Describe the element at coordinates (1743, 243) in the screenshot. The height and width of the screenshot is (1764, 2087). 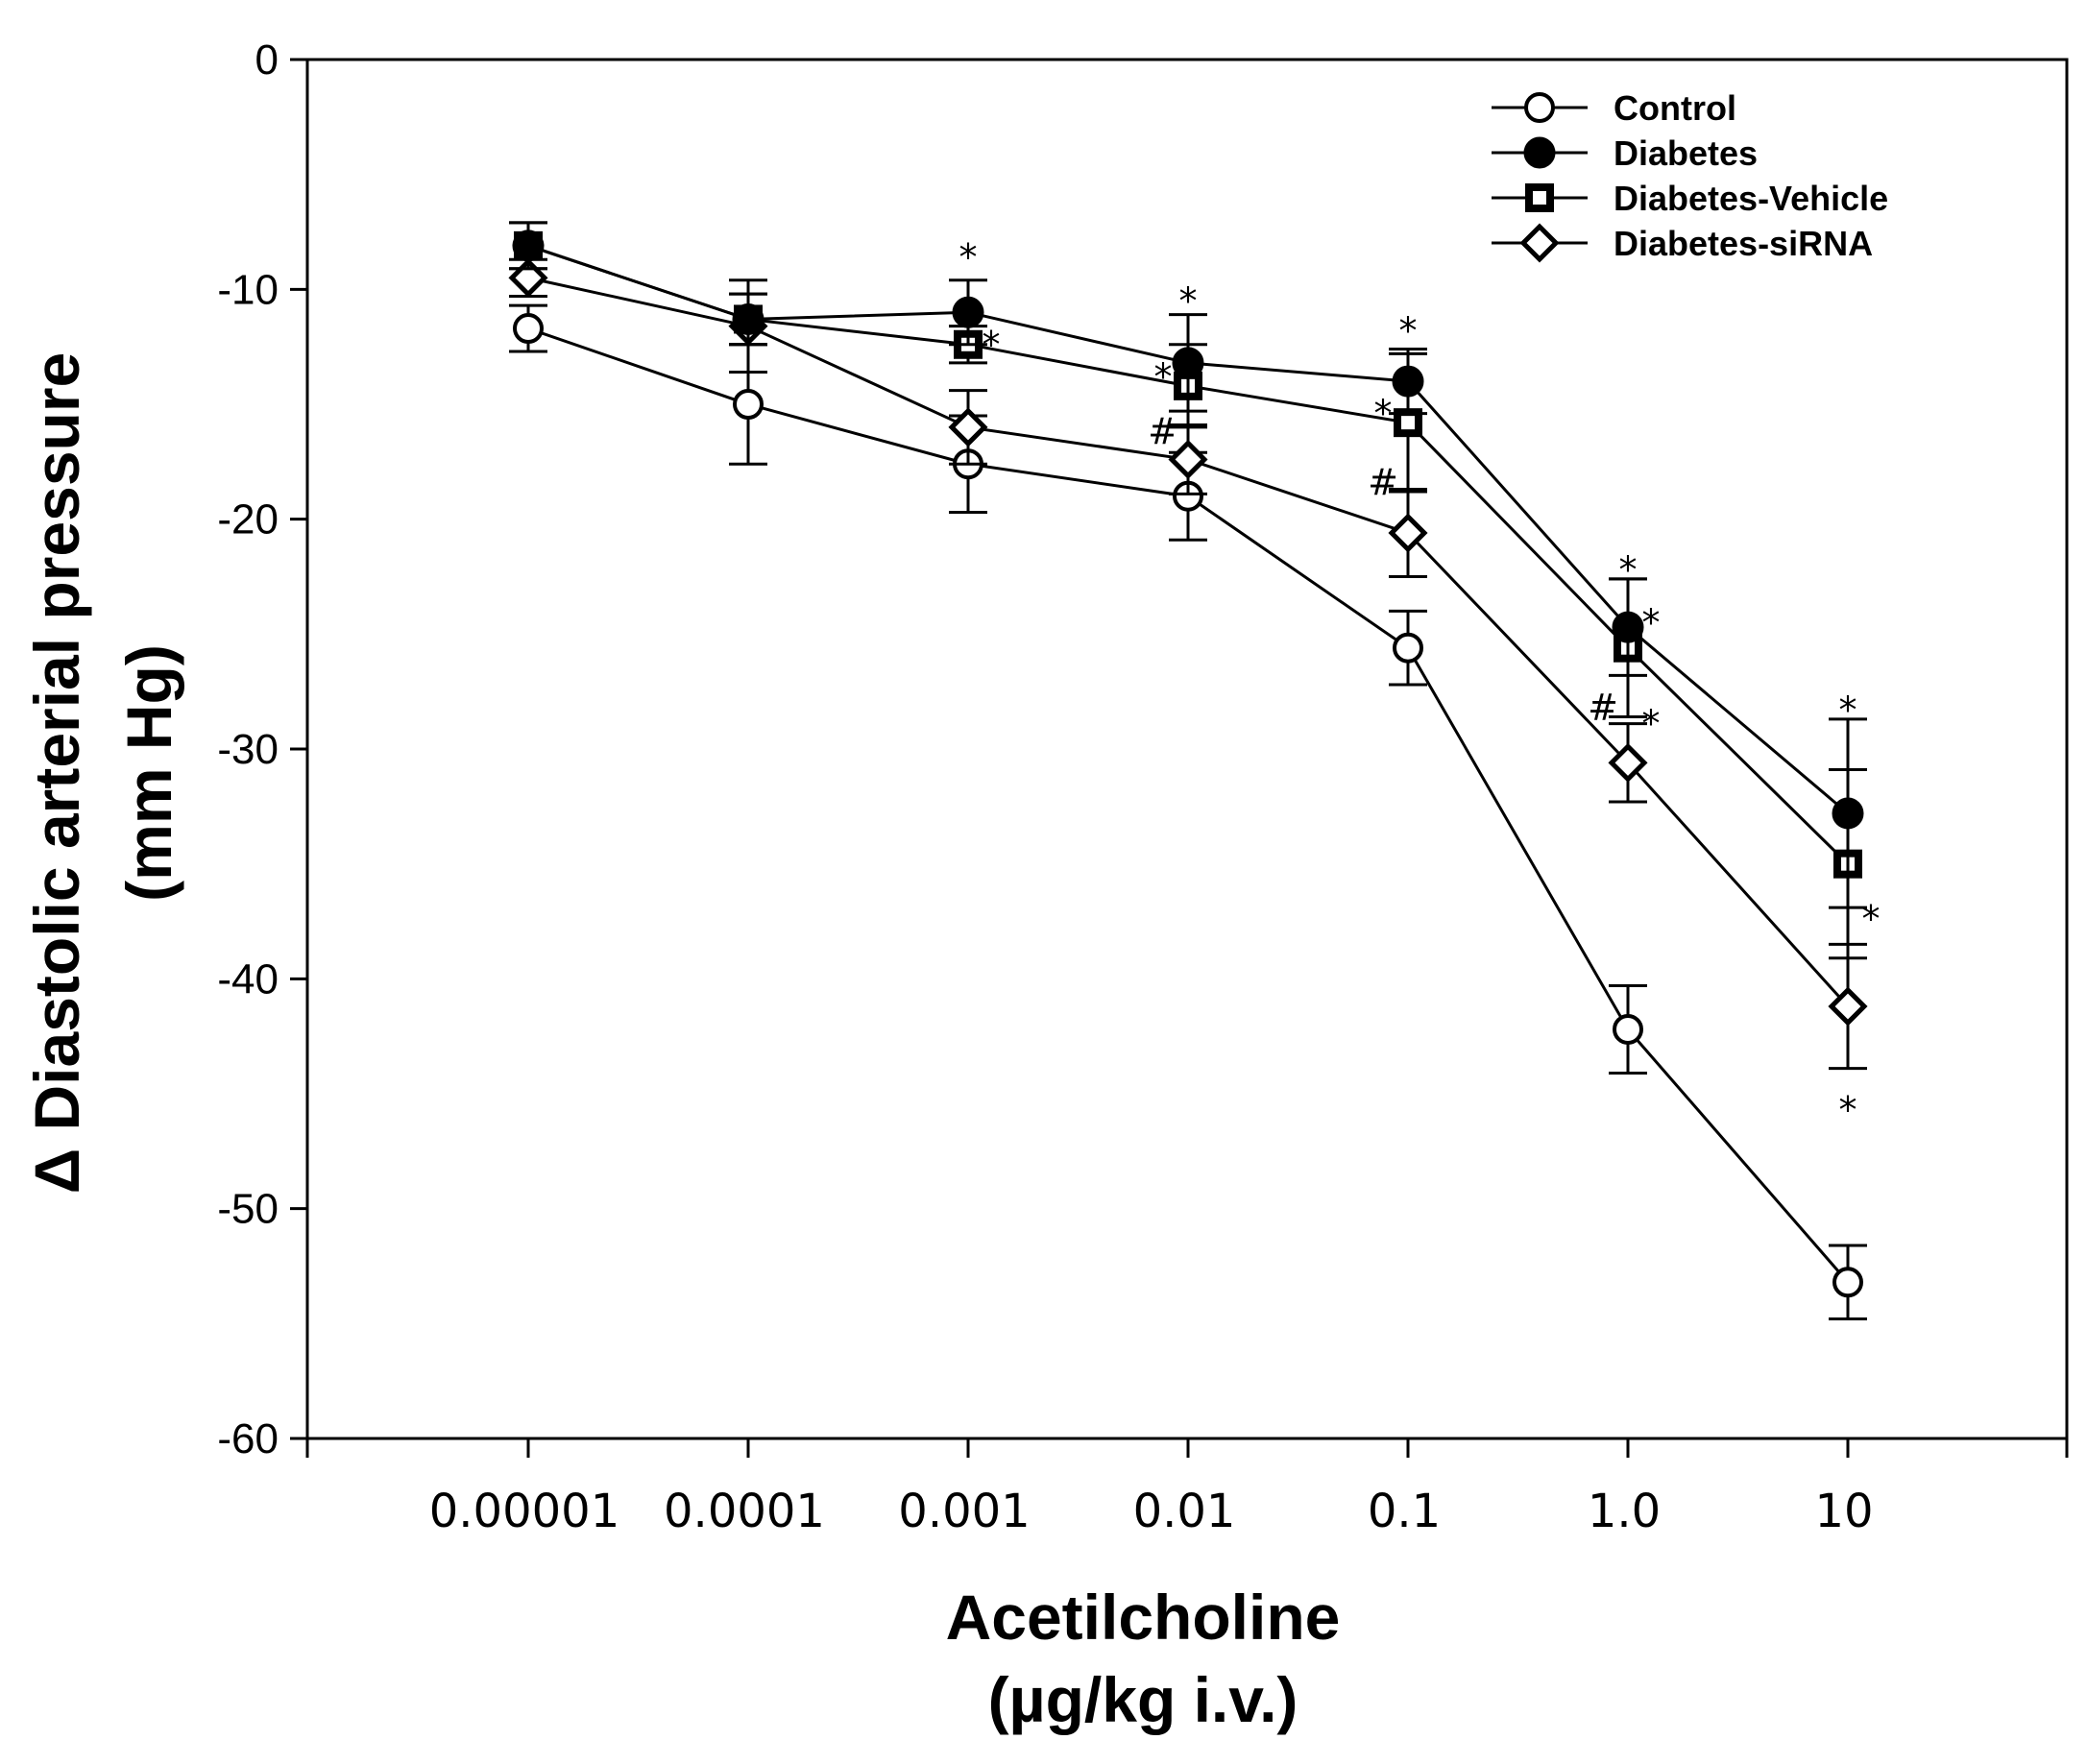
I see `legend-label: Diabetes-siRNA` at that location.